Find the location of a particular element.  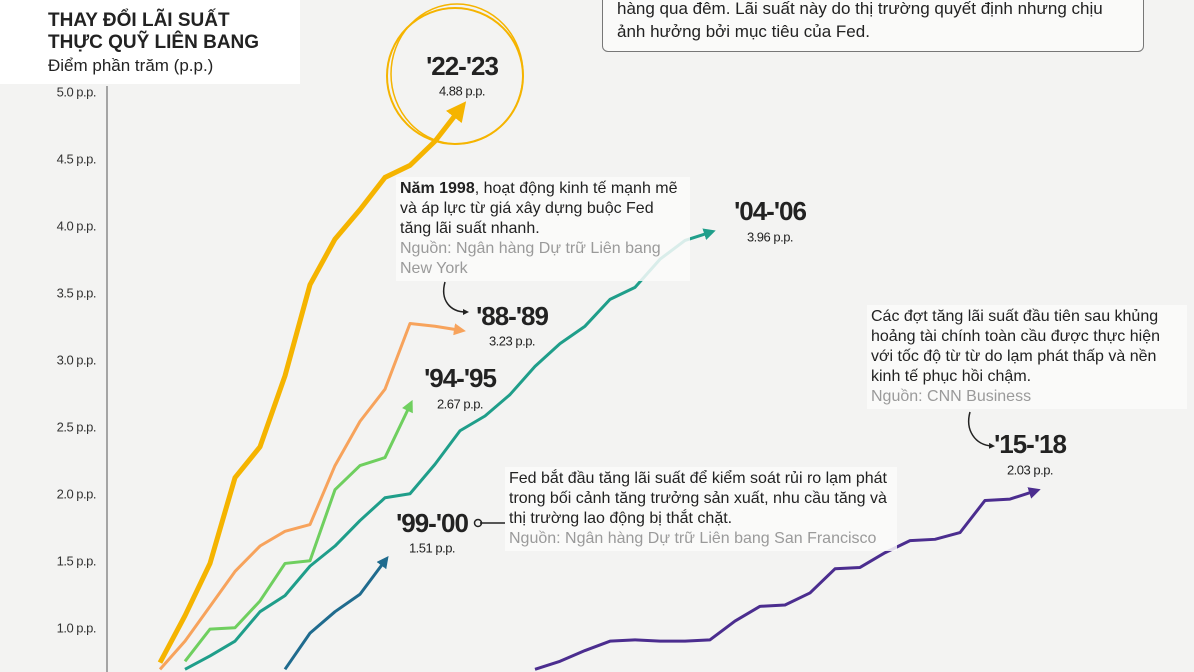

y-tick-label: 4.5 p.p. is located at coordinates (76, 158).